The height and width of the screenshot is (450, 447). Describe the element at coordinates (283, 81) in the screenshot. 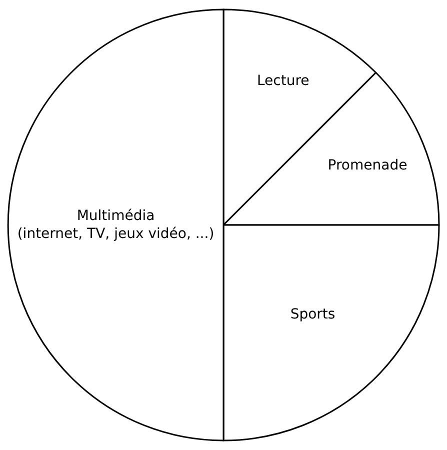

I see `slice-label: Lecture` at that location.